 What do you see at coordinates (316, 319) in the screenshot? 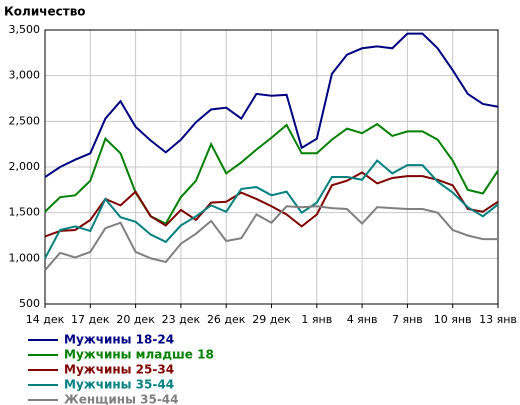
I see `x-tick-label: 1 янв` at bounding box center [316, 319].